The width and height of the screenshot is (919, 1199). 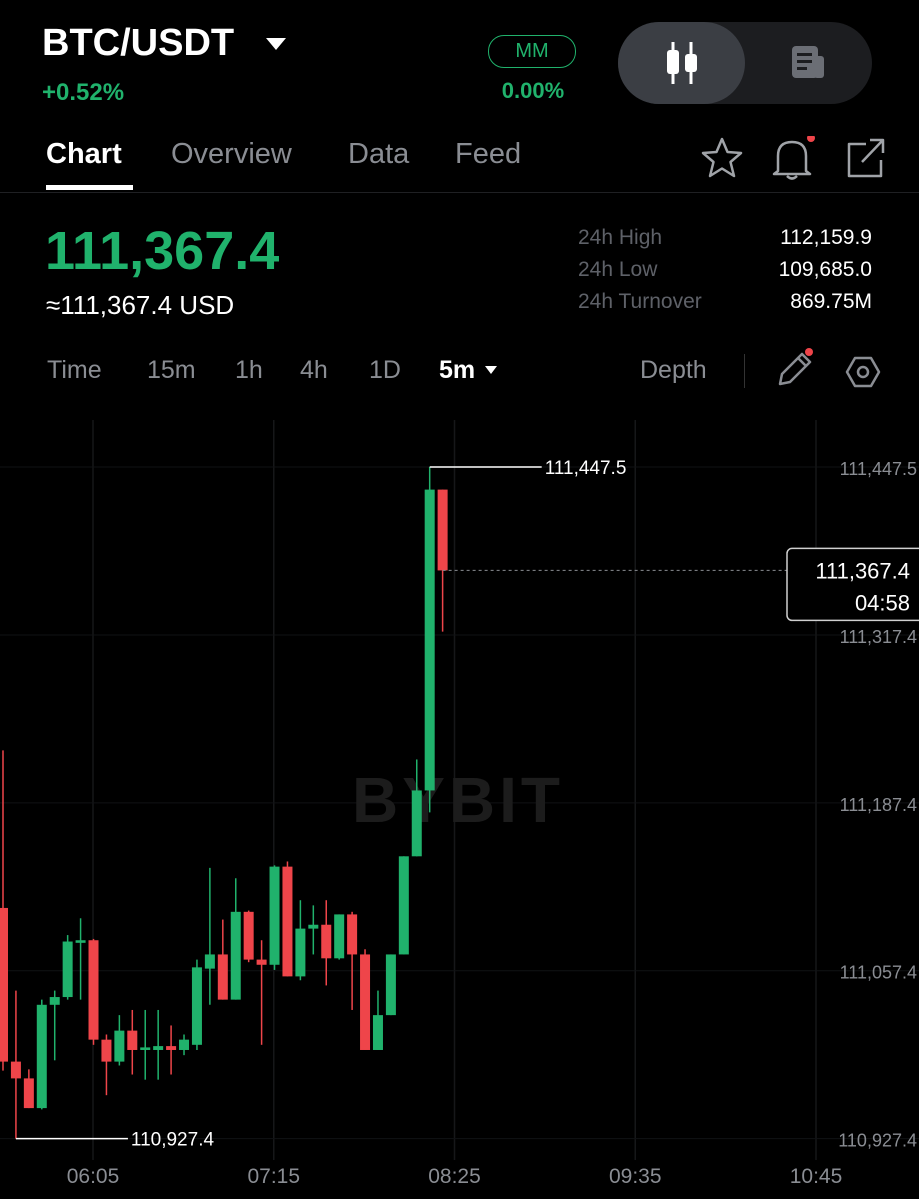 What do you see at coordinates (635, 1176) in the screenshot?
I see `x-tick-label: 09:35` at bounding box center [635, 1176].